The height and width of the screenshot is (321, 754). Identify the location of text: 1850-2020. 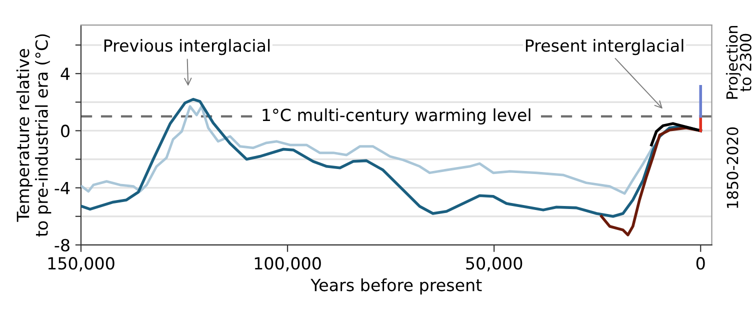
(732, 167).